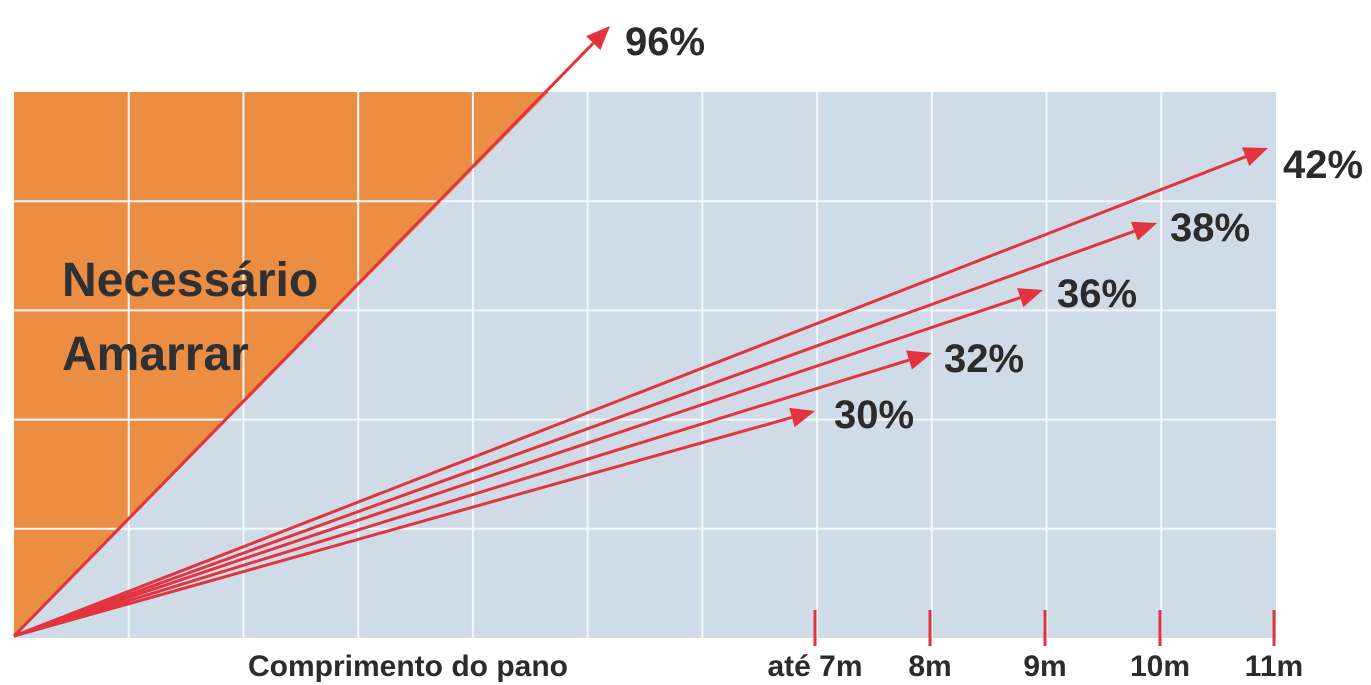 This screenshot has height=685, width=1371. Describe the element at coordinates (1210, 228) in the screenshot. I see `slope-percent-label: 38%` at that location.